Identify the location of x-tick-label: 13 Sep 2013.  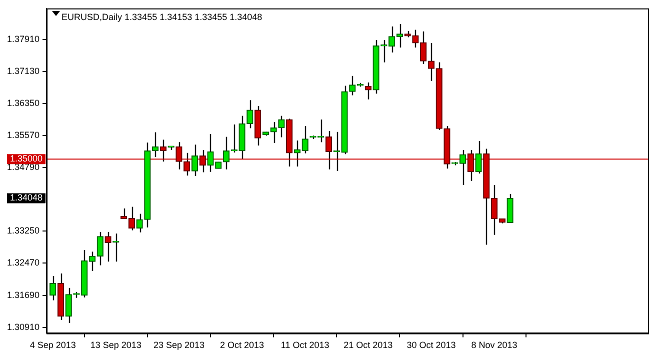
(116, 345).